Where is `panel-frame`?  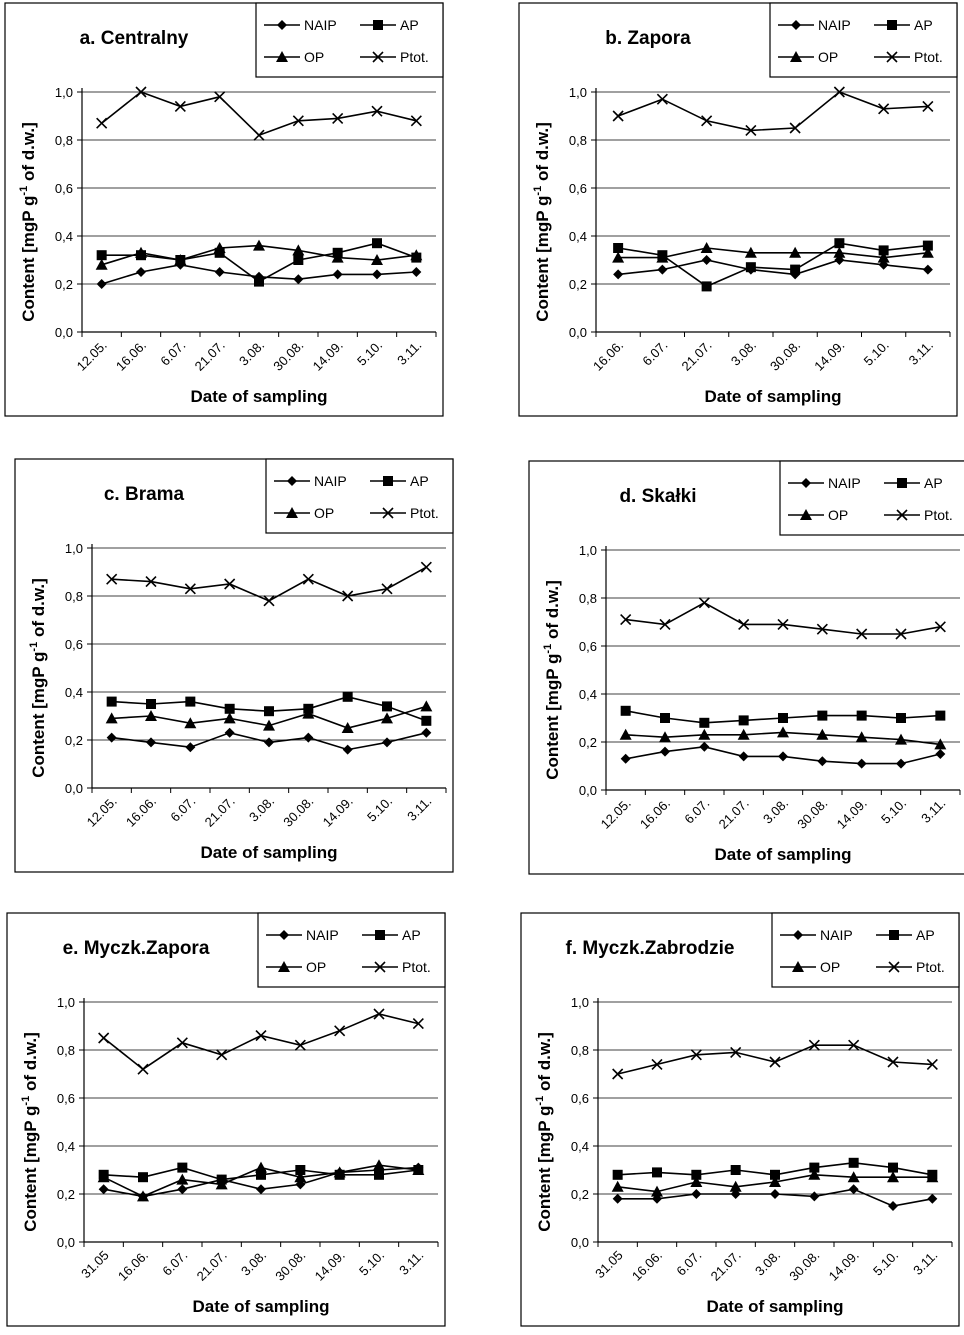
panel-frame is located at coordinates (234, 665).